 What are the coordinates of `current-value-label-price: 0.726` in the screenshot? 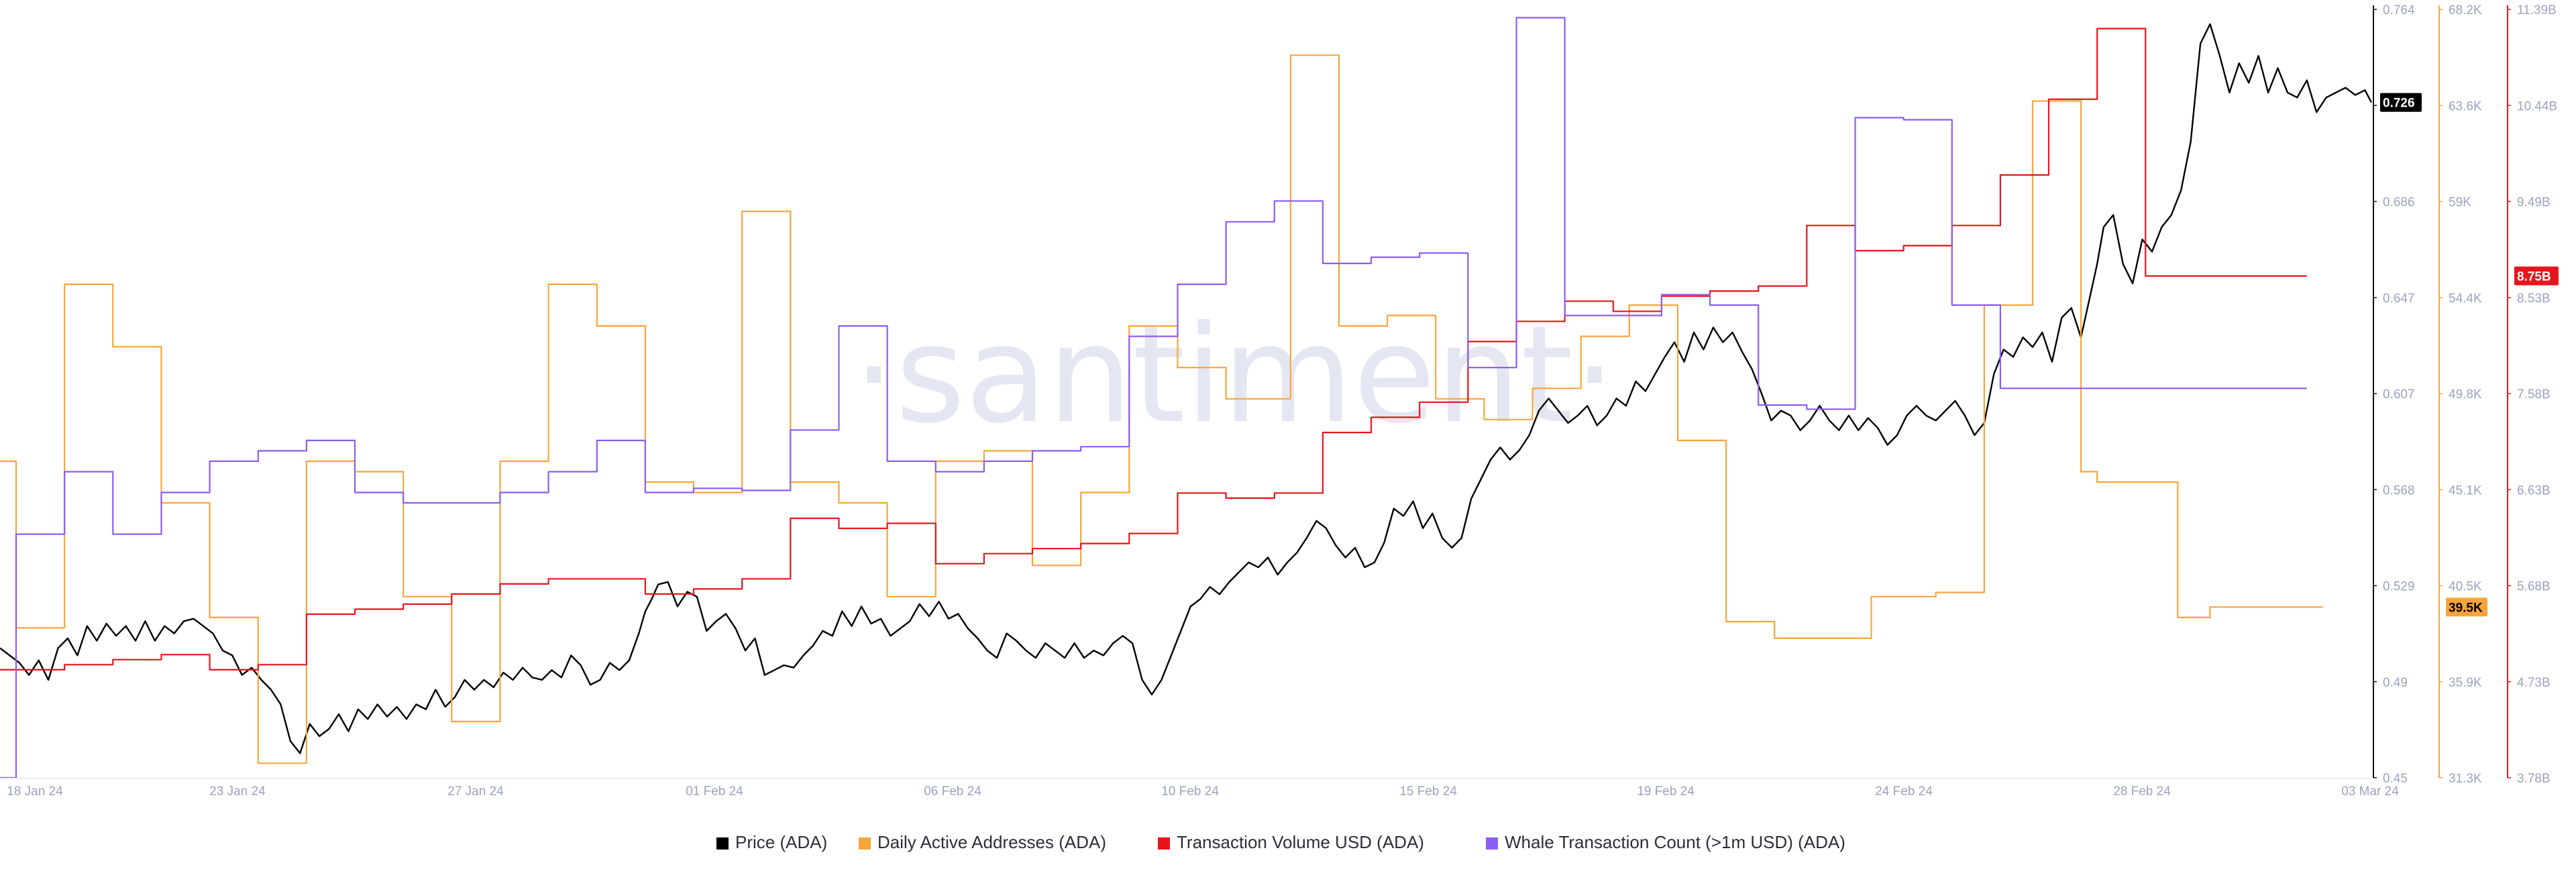 It's located at (2399, 104).